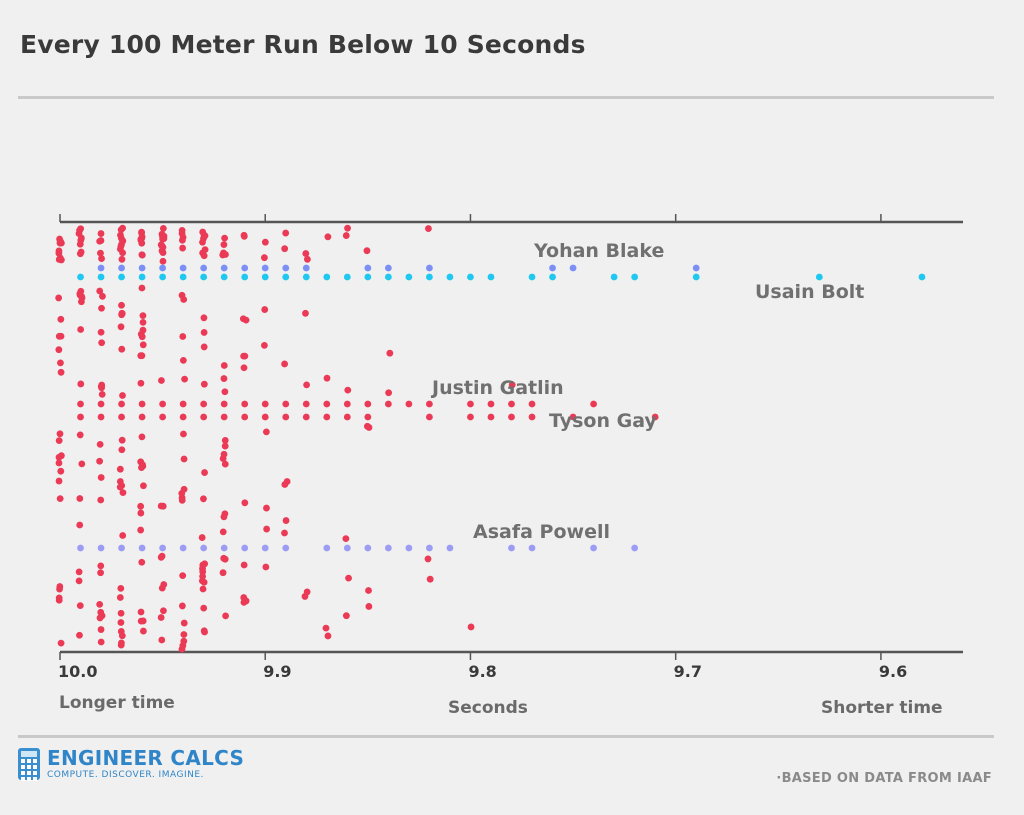  Describe the element at coordinates (146, 758) in the screenshot. I see `brand-name: ENGINEER CALCS` at that location.